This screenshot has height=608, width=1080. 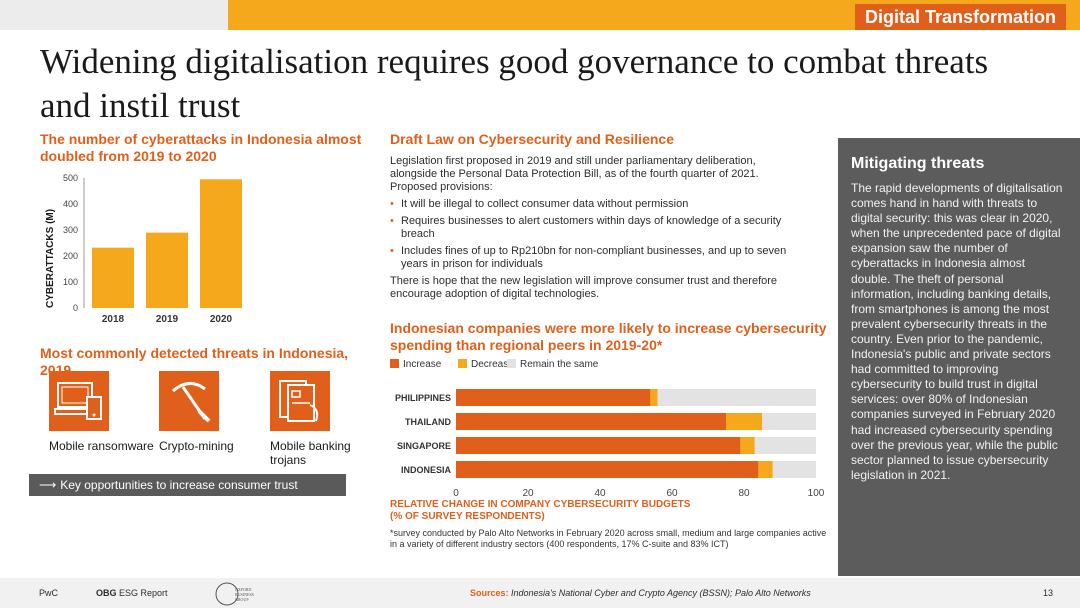 What do you see at coordinates (234, 594) in the screenshot?
I see `oxford-business-group-logo: OXFORD BUSINESS GROUP` at bounding box center [234, 594].